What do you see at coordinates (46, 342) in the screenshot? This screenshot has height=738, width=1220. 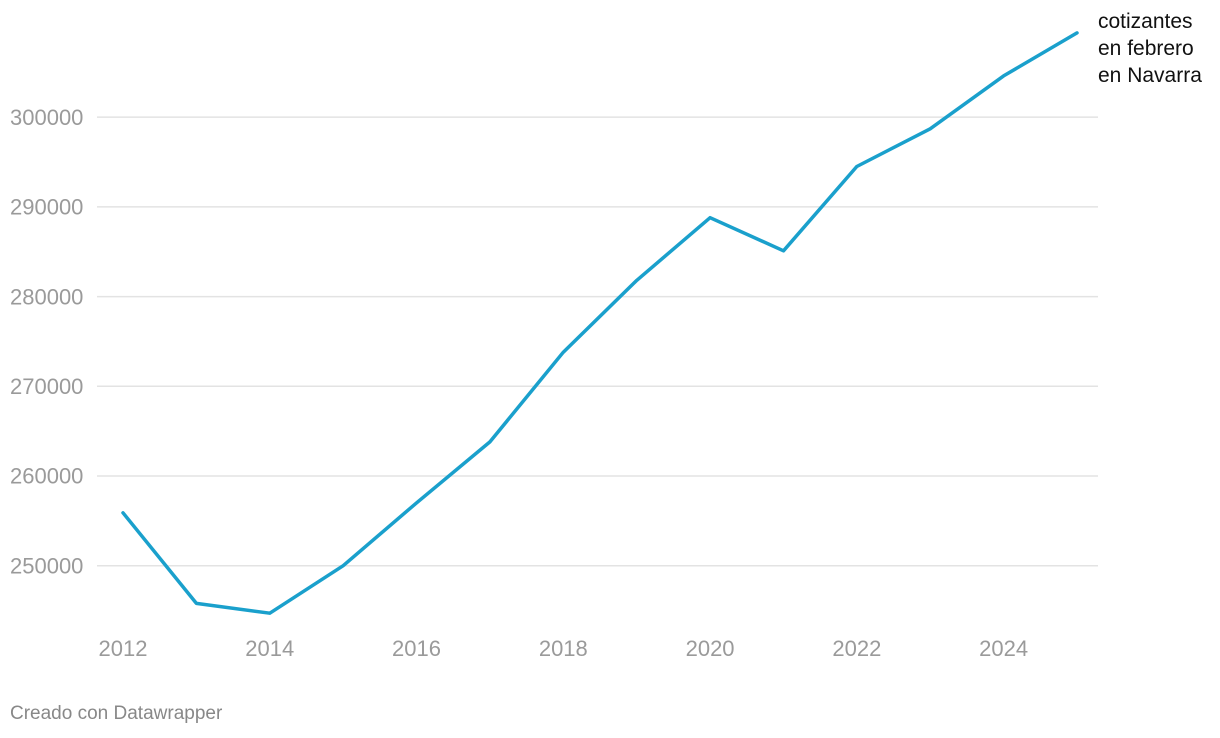 I see `y-axis-ticks: 250000 260000 270000 280000 290000 300000` at bounding box center [46, 342].